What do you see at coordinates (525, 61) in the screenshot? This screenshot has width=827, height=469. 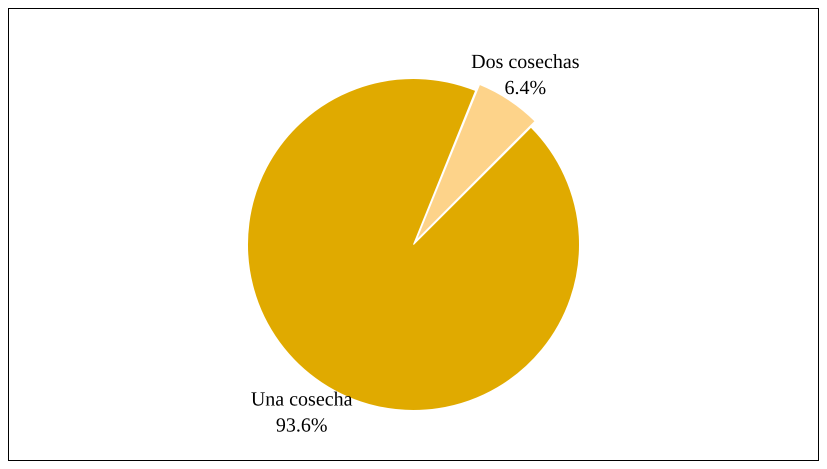 I see `slice-label: Dos cosechas` at bounding box center [525, 61].